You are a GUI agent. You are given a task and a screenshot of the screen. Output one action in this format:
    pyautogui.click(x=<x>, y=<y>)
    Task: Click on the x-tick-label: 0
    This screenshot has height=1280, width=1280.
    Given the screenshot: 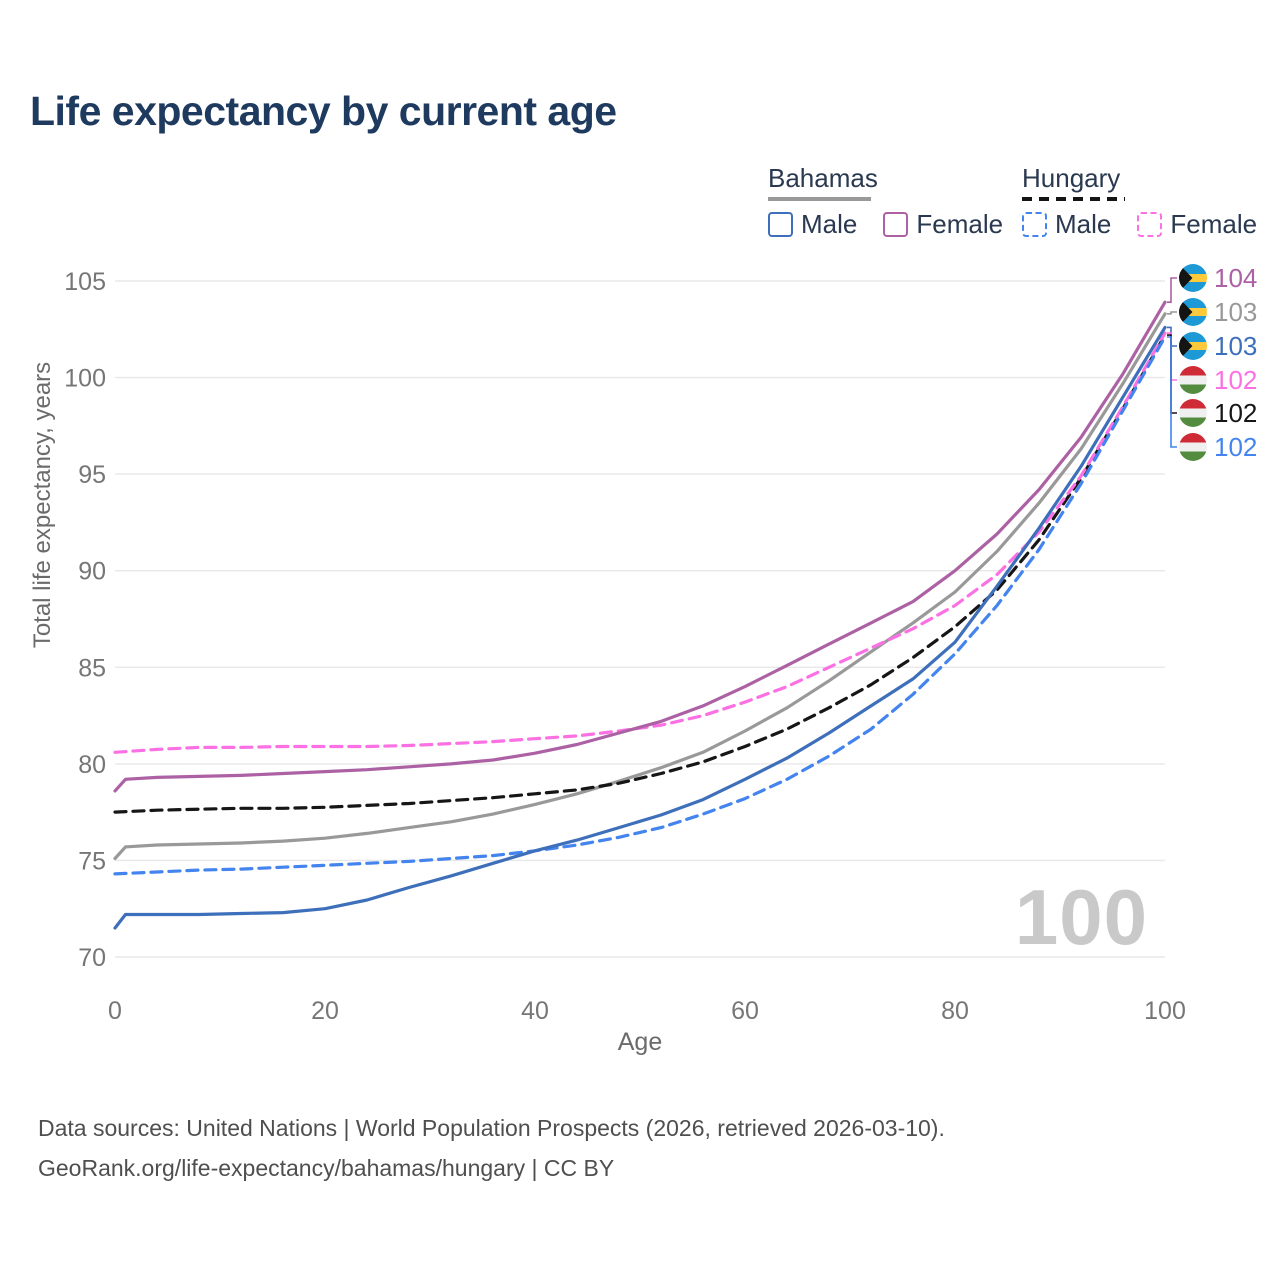 What is the action you would take?
    pyautogui.click(x=115, y=1011)
    